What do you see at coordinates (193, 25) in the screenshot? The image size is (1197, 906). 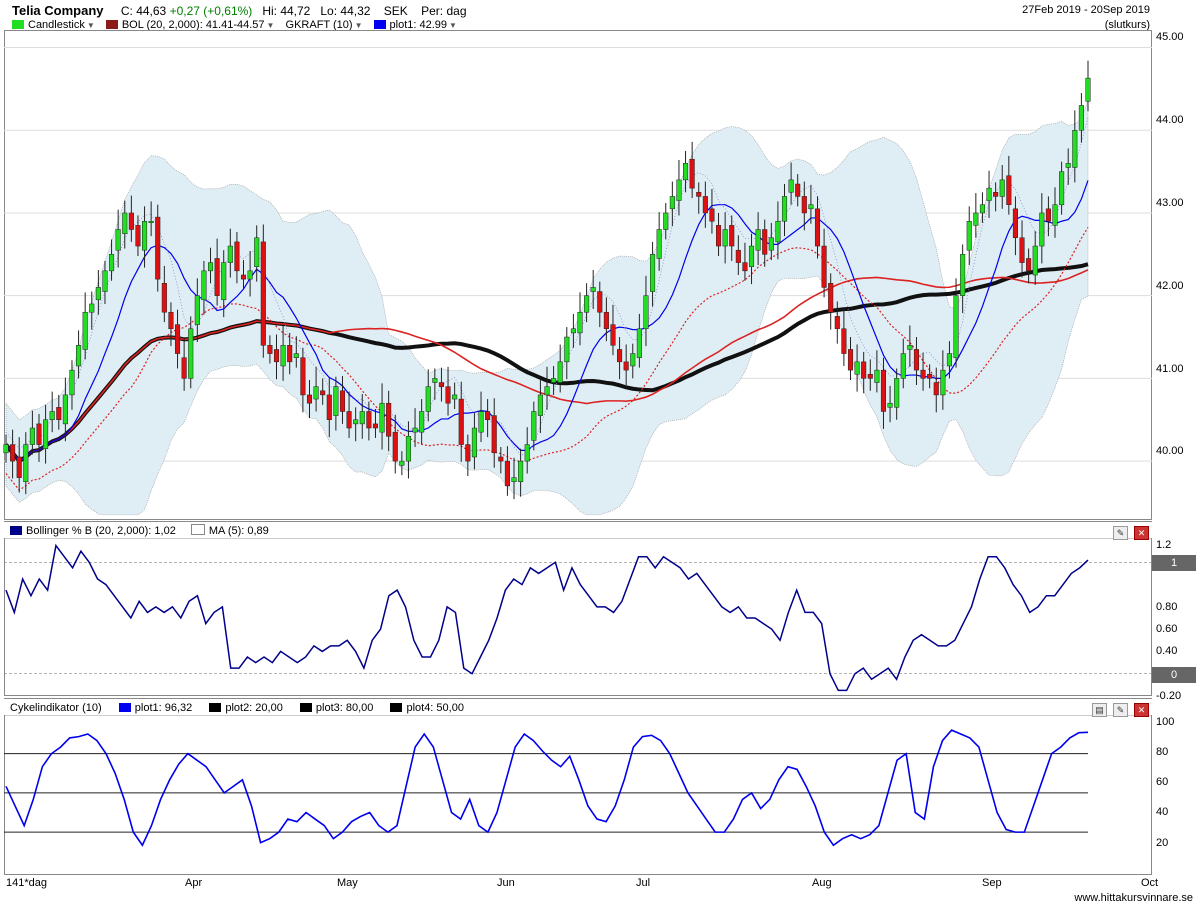 I see `legend-bol: BOL (20, 2,000): 41.41-44.57` at bounding box center [193, 25].